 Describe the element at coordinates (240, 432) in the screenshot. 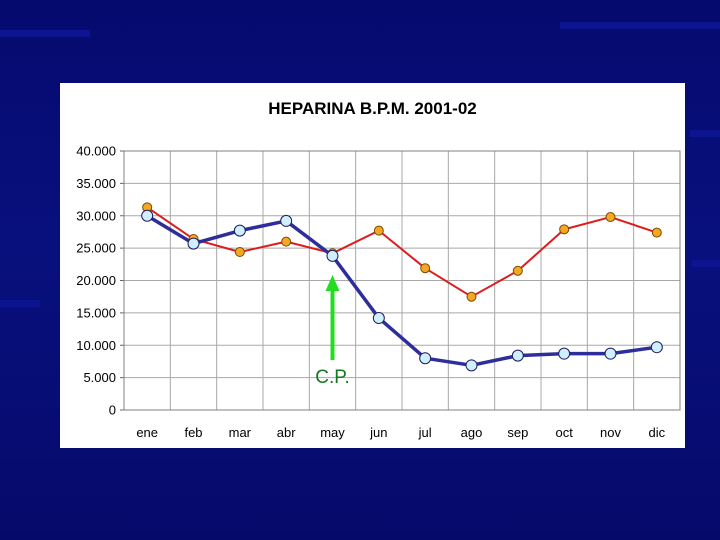

I see `x-tick-label: mar` at that location.